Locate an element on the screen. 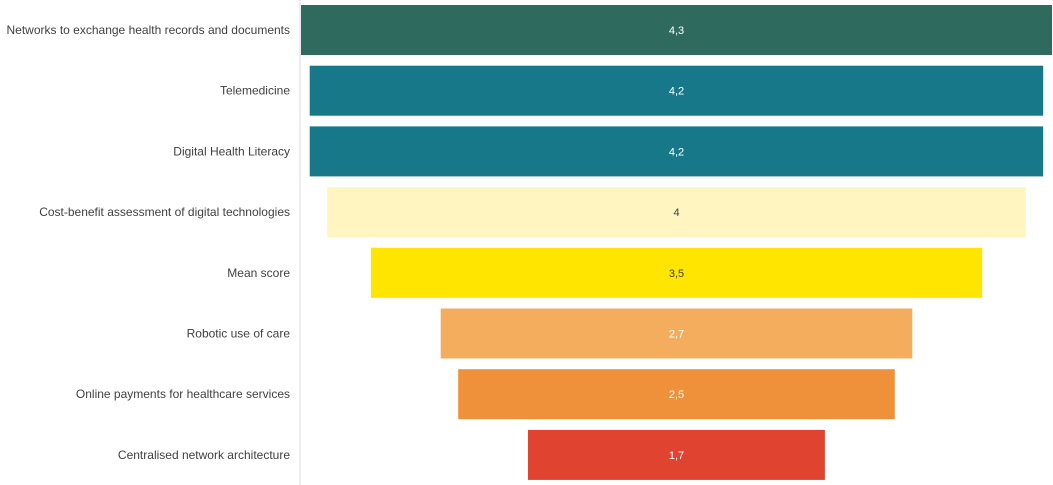 This screenshot has width=1053, height=485. data-label: 4 is located at coordinates (676, 213).